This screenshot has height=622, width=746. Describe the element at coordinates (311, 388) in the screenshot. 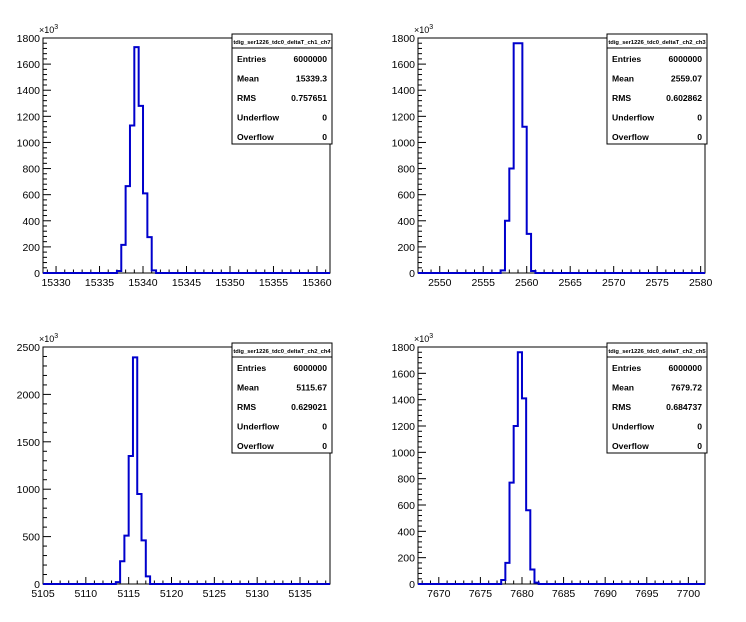

I see `stats-value: 5115.67` at that location.